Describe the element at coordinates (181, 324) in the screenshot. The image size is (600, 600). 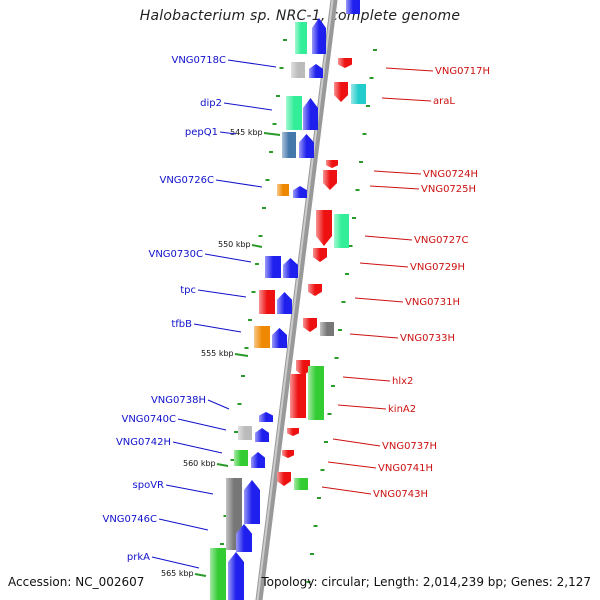
I see `gene-label-tfbB: tfbB` at that location.